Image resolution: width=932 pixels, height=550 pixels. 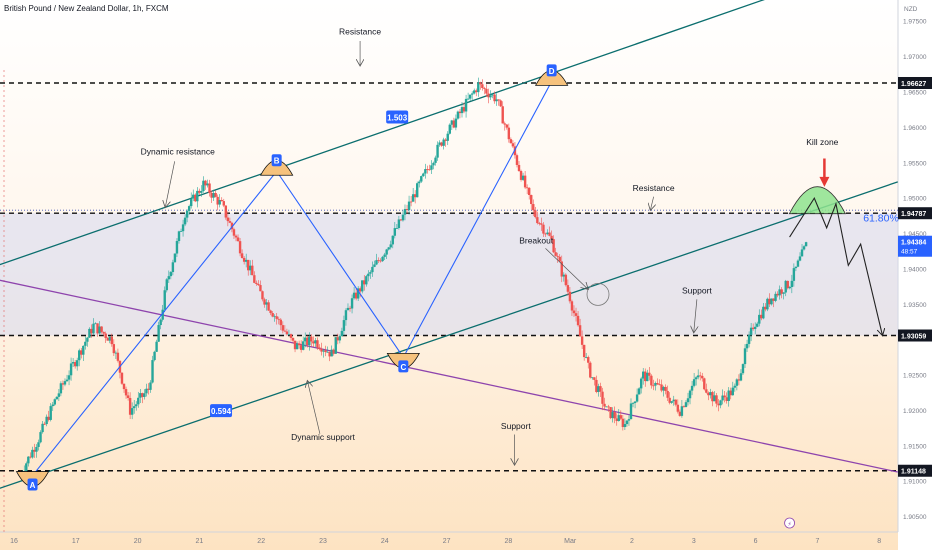 I want to click on time-axis-tick: 16, so click(x=14, y=541).